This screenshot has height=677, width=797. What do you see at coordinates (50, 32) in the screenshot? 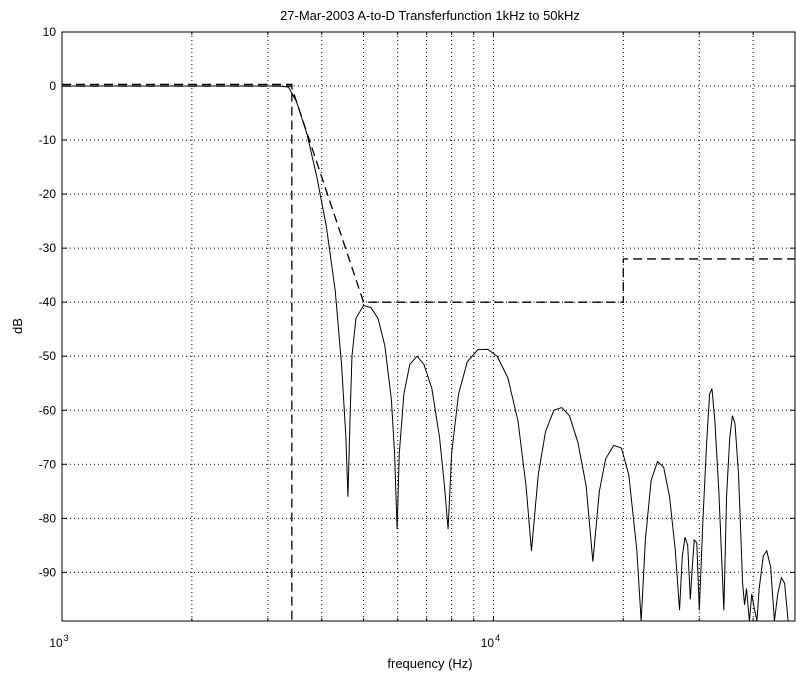
I see `y-tick-label: 10` at bounding box center [50, 32].